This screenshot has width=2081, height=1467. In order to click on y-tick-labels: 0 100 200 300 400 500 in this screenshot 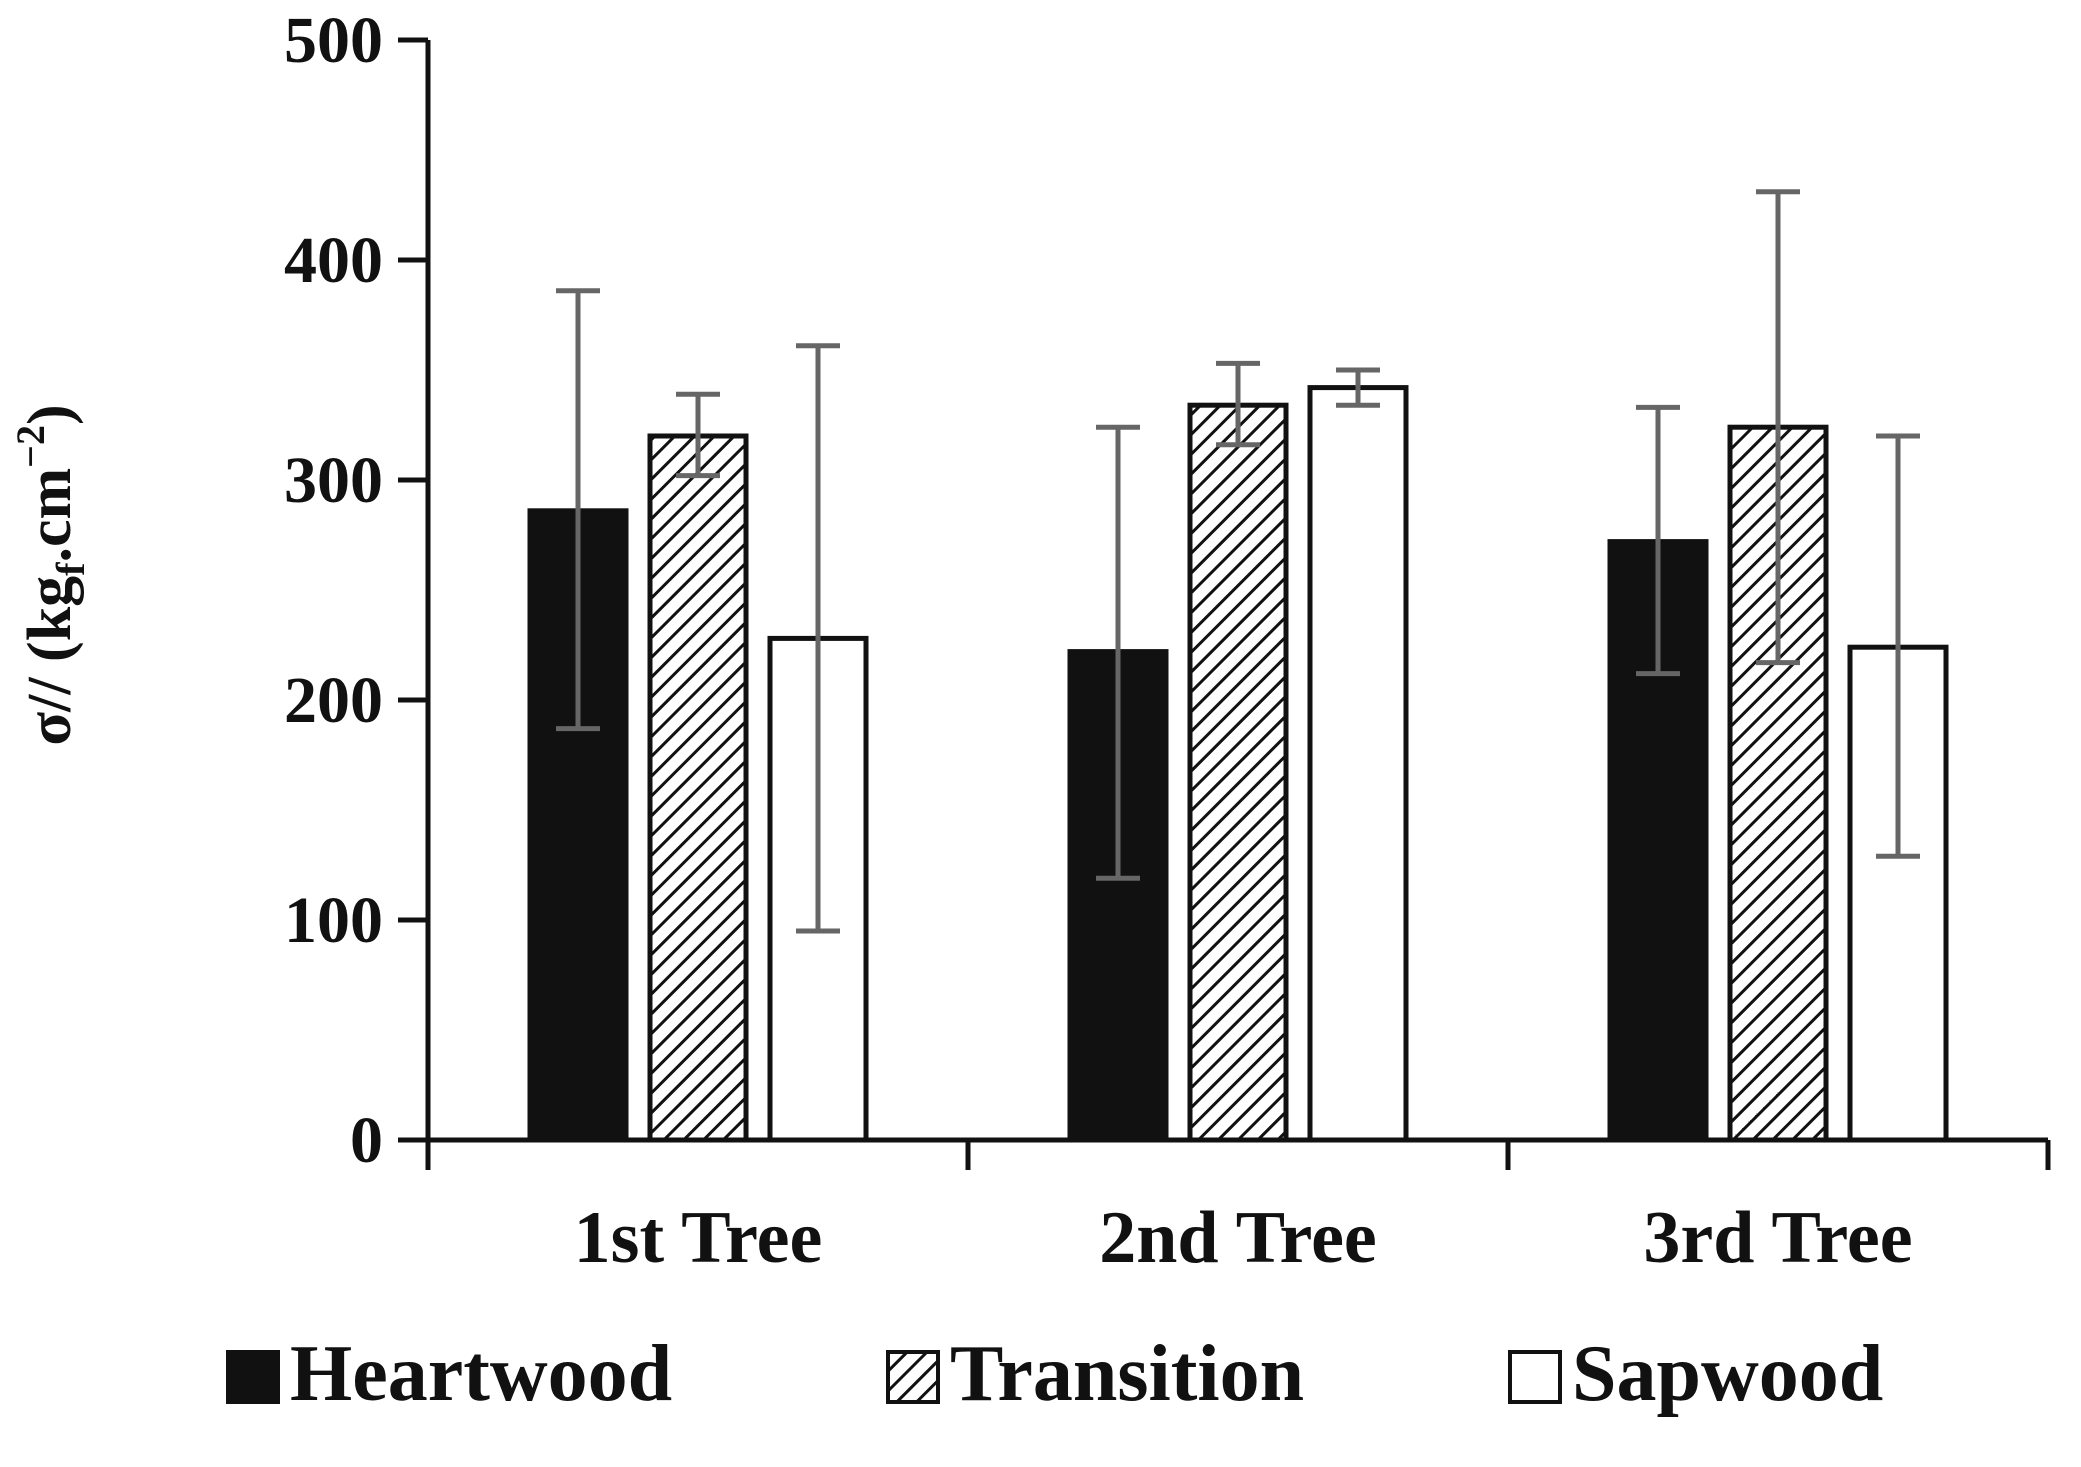, I will do `click(333, 590)`.